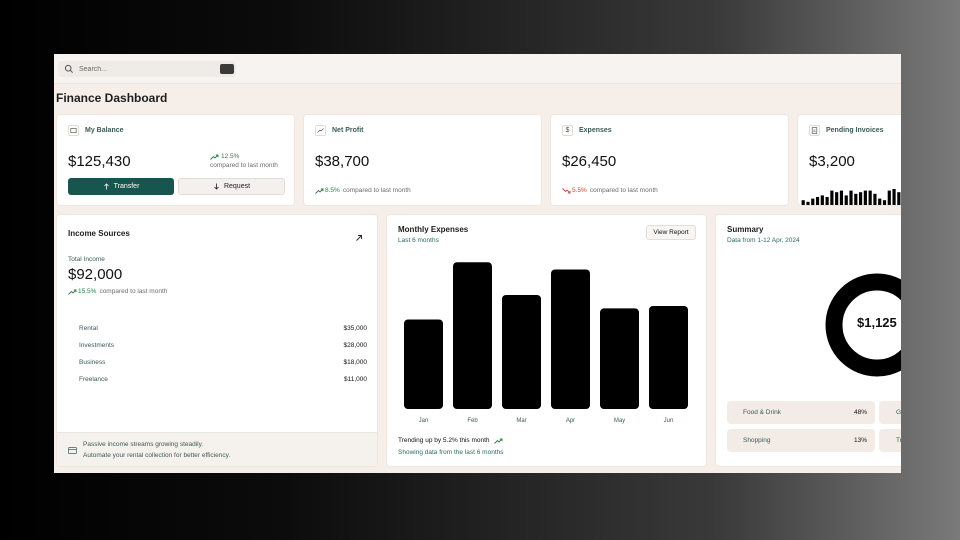 This screenshot has width=960, height=540. What do you see at coordinates (669, 421) in the screenshot?
I see `x-tick-label: Jun` at bounding box center [669, 421].